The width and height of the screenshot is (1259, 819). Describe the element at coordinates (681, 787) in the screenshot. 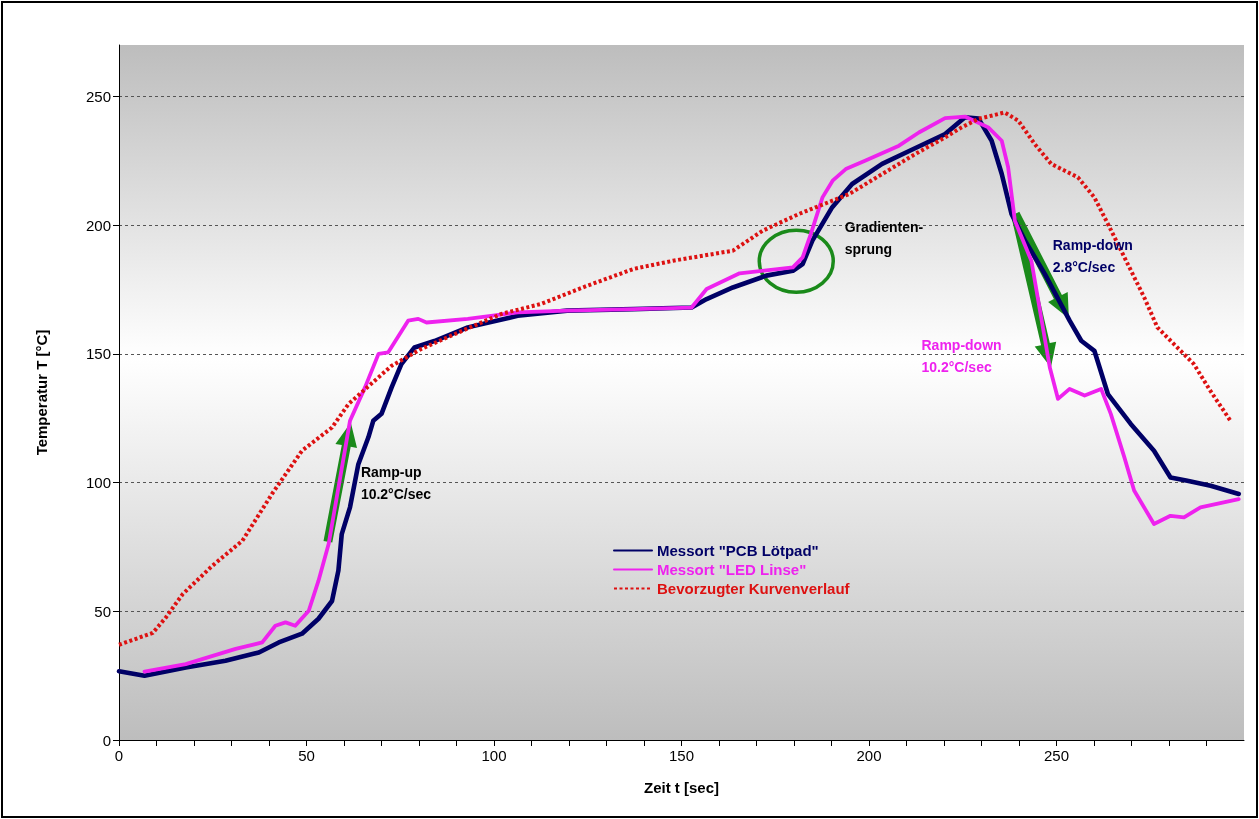

I see `x-axis-title: Zeit t [sec]` at that location.